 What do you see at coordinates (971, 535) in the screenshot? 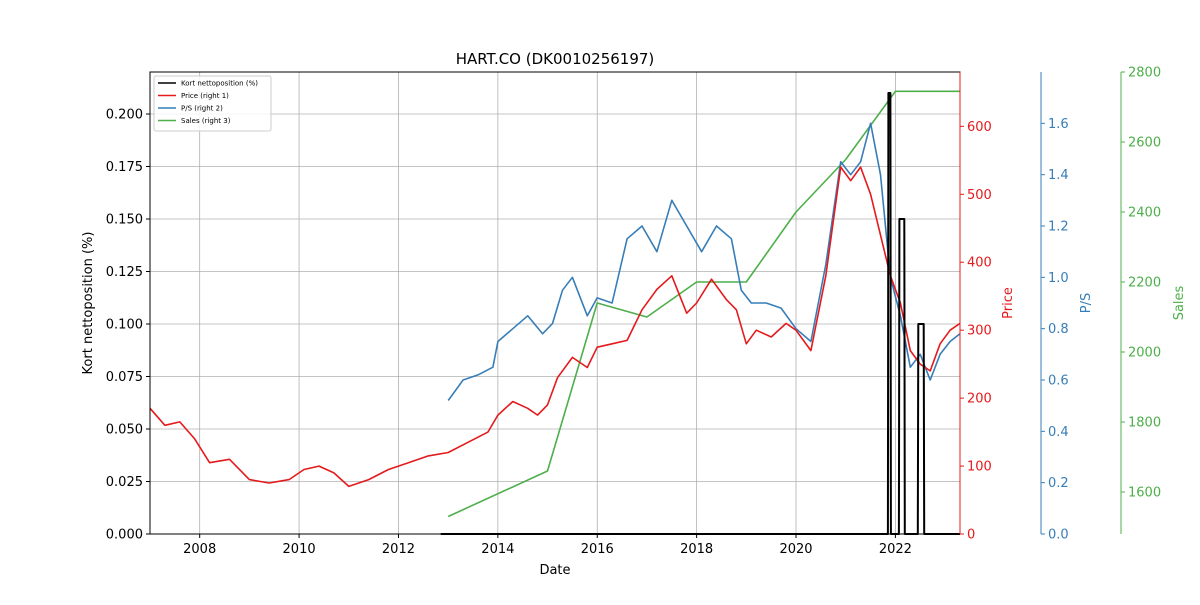
I see `price-tick-label: 0` at bounding box center [971, 535].